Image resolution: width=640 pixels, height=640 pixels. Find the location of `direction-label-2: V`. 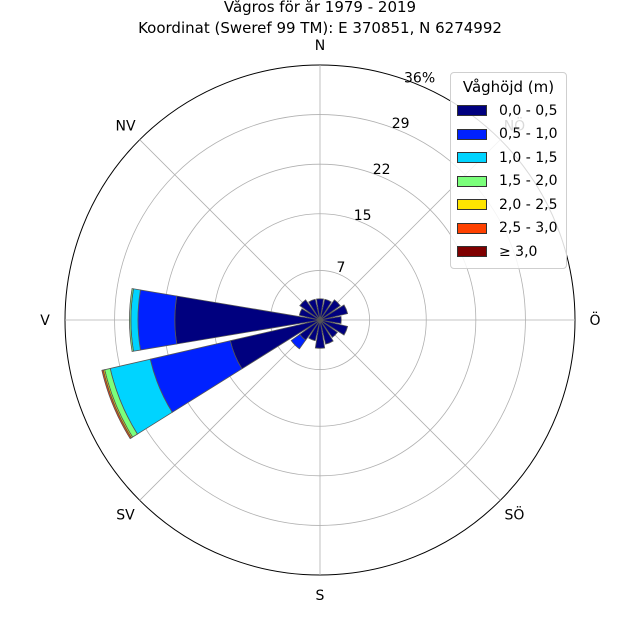

direction-label-2: V is located at coordinates (45, 321).